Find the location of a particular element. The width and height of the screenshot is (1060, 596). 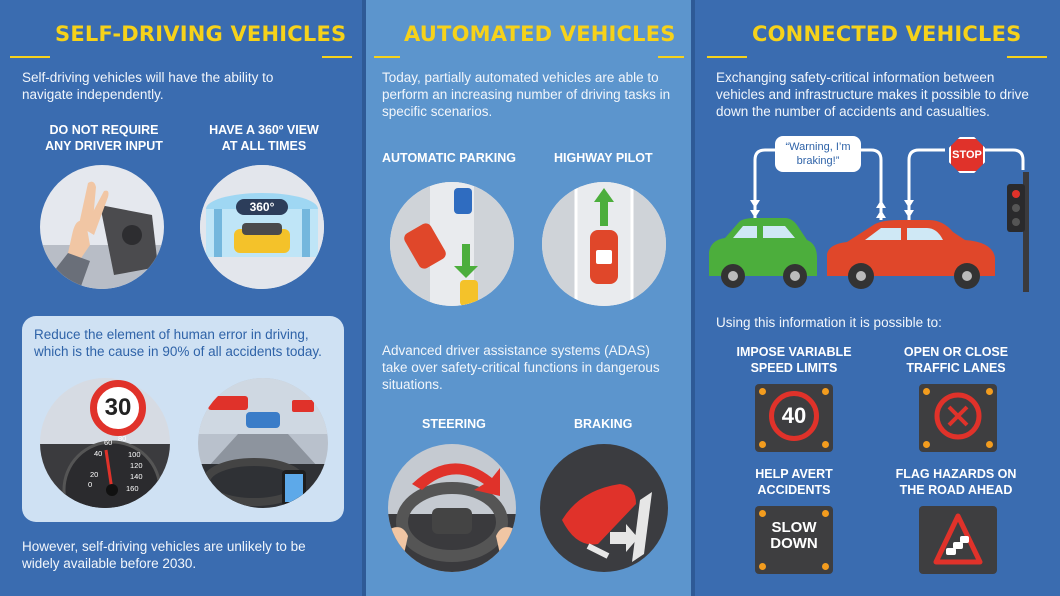

brake-pedal-icon is located at coordinates (604, 508).